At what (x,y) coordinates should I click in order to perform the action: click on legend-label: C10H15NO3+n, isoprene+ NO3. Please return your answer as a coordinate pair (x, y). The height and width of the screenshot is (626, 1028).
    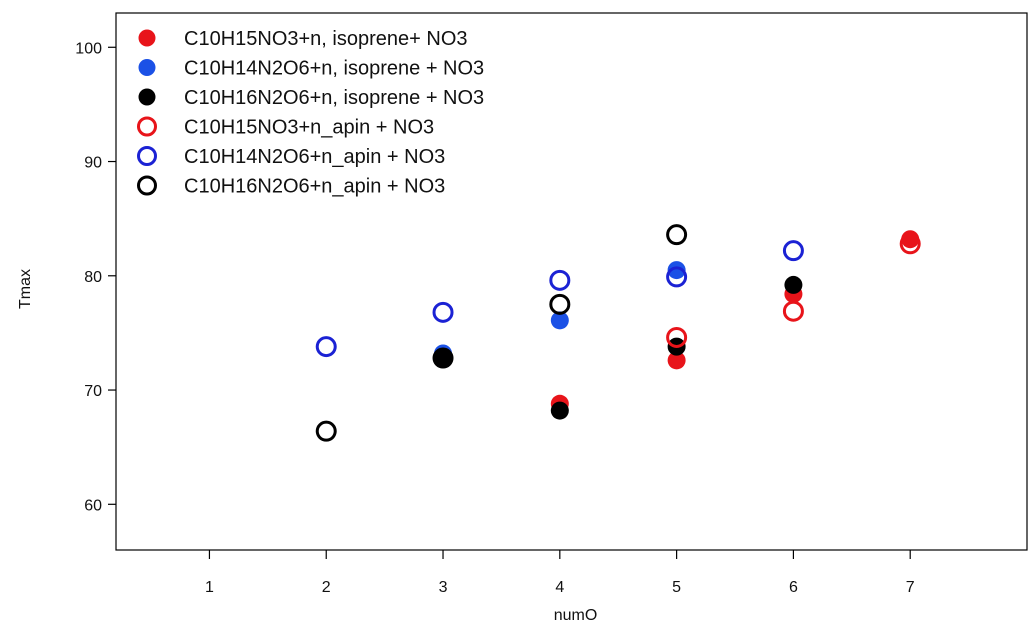
    Looking at the image, I should click on (326, 39).